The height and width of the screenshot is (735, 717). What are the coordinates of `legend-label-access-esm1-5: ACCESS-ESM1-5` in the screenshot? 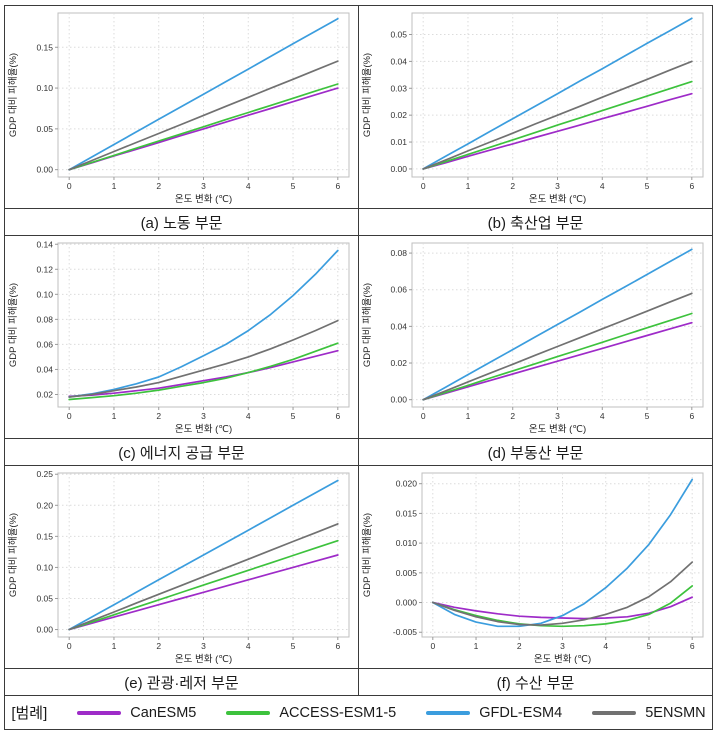 It's located at (338, 712).